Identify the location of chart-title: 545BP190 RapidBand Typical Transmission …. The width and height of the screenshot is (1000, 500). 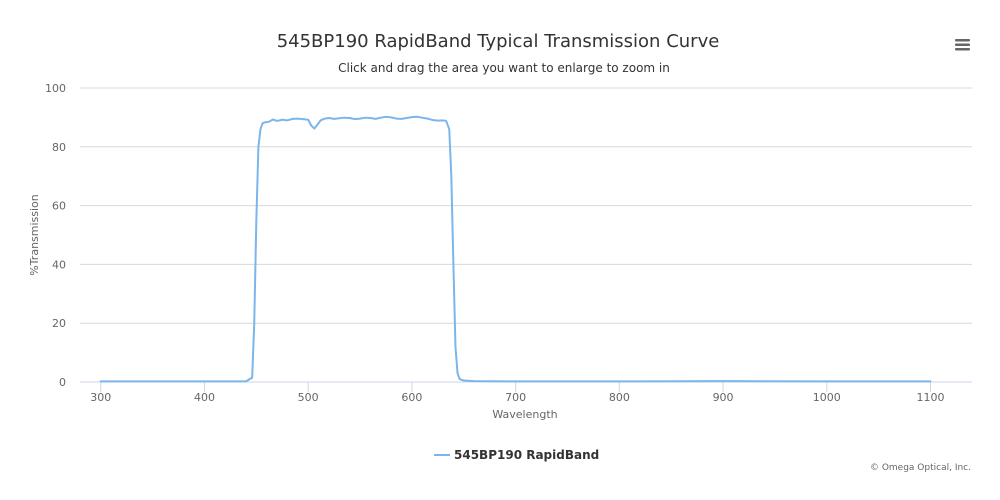
(498, 41).